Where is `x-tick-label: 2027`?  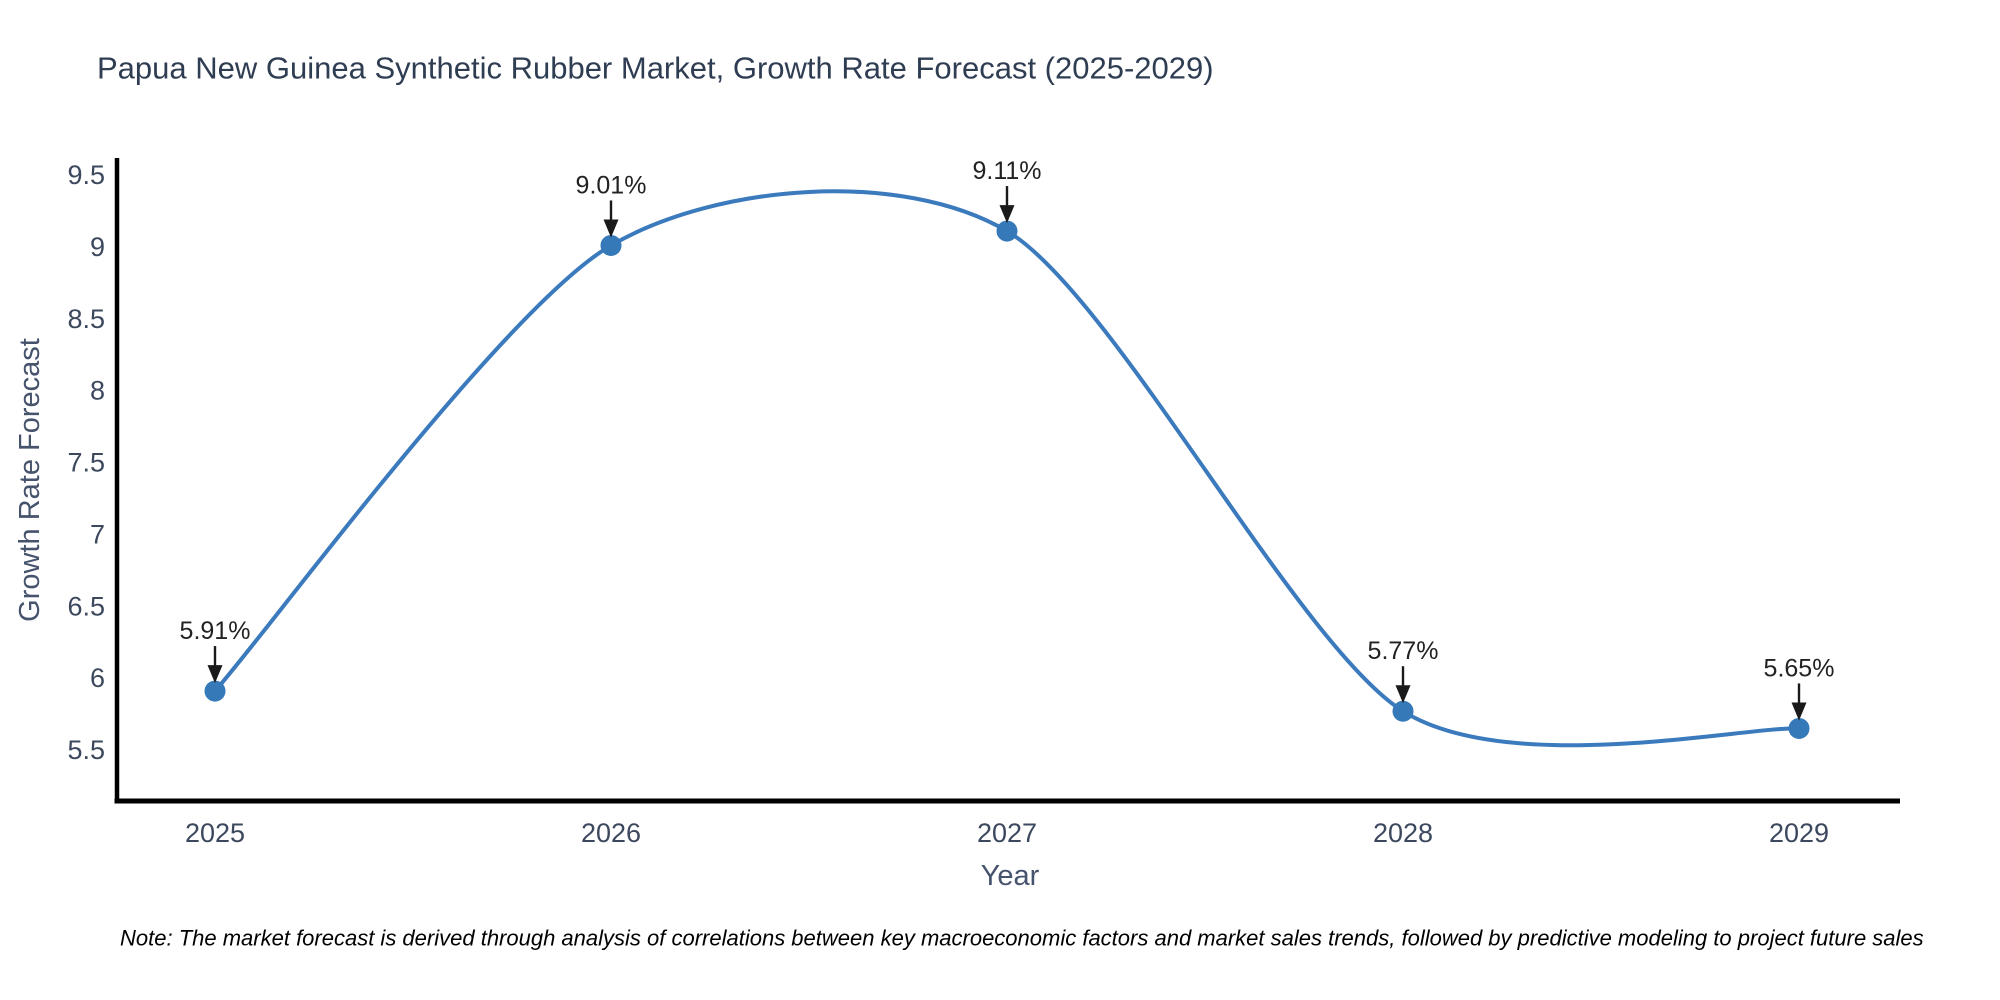
x-tick-label: 2027 is located at coordinates (1007, 833).